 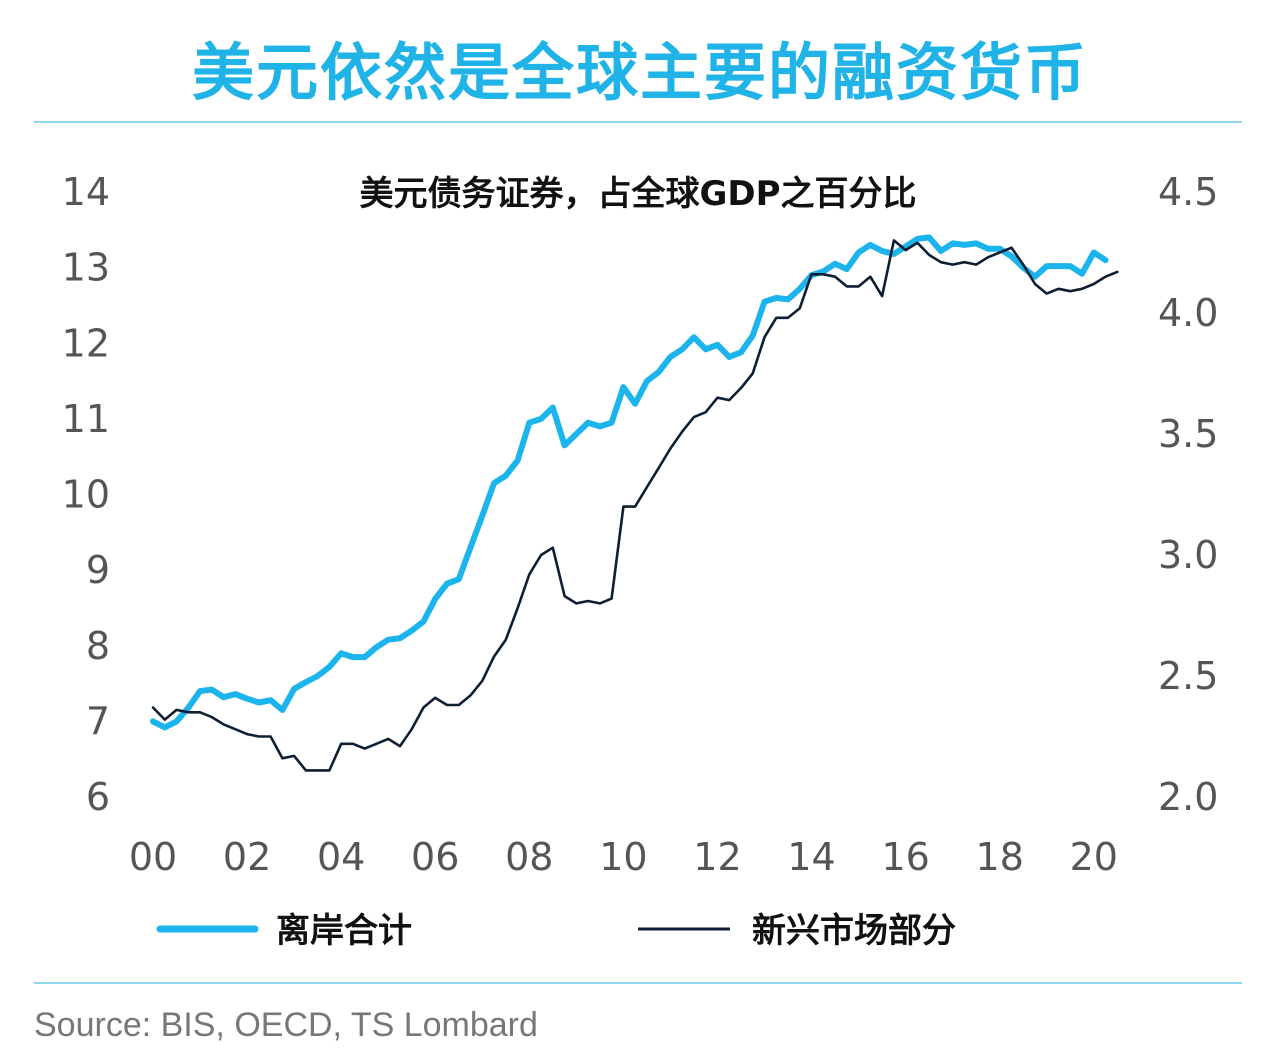 I want to click on y-left-tick-label: 10, so click(x=86, y=495).